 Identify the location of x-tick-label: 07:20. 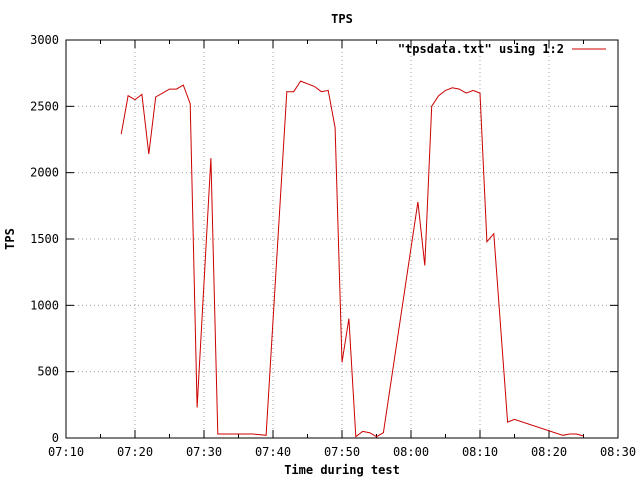
(135, 452).